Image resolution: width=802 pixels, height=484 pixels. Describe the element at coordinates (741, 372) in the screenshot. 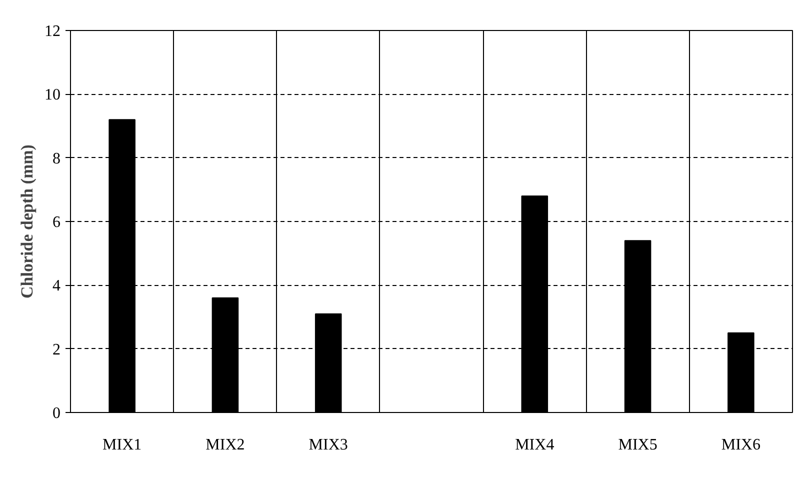

I see `bar` at that location.